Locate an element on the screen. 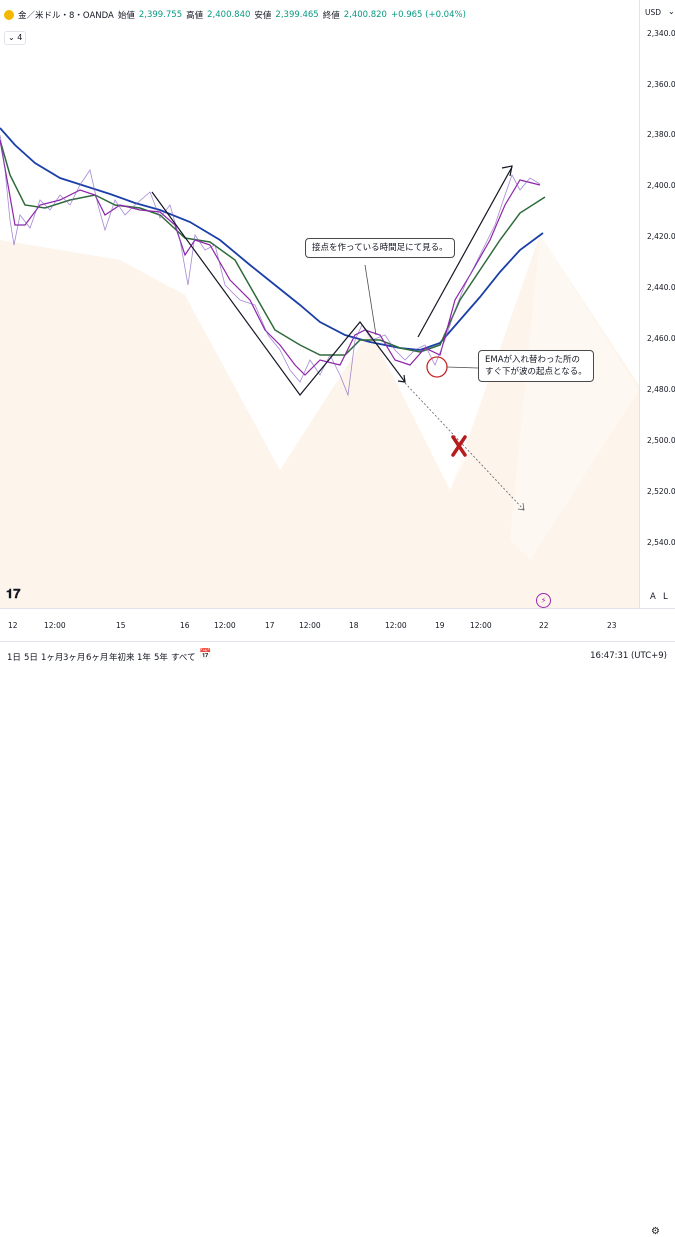 This screenshot has width=675, height=1237. ema-cross-circle is located at coordinates (437, 367).